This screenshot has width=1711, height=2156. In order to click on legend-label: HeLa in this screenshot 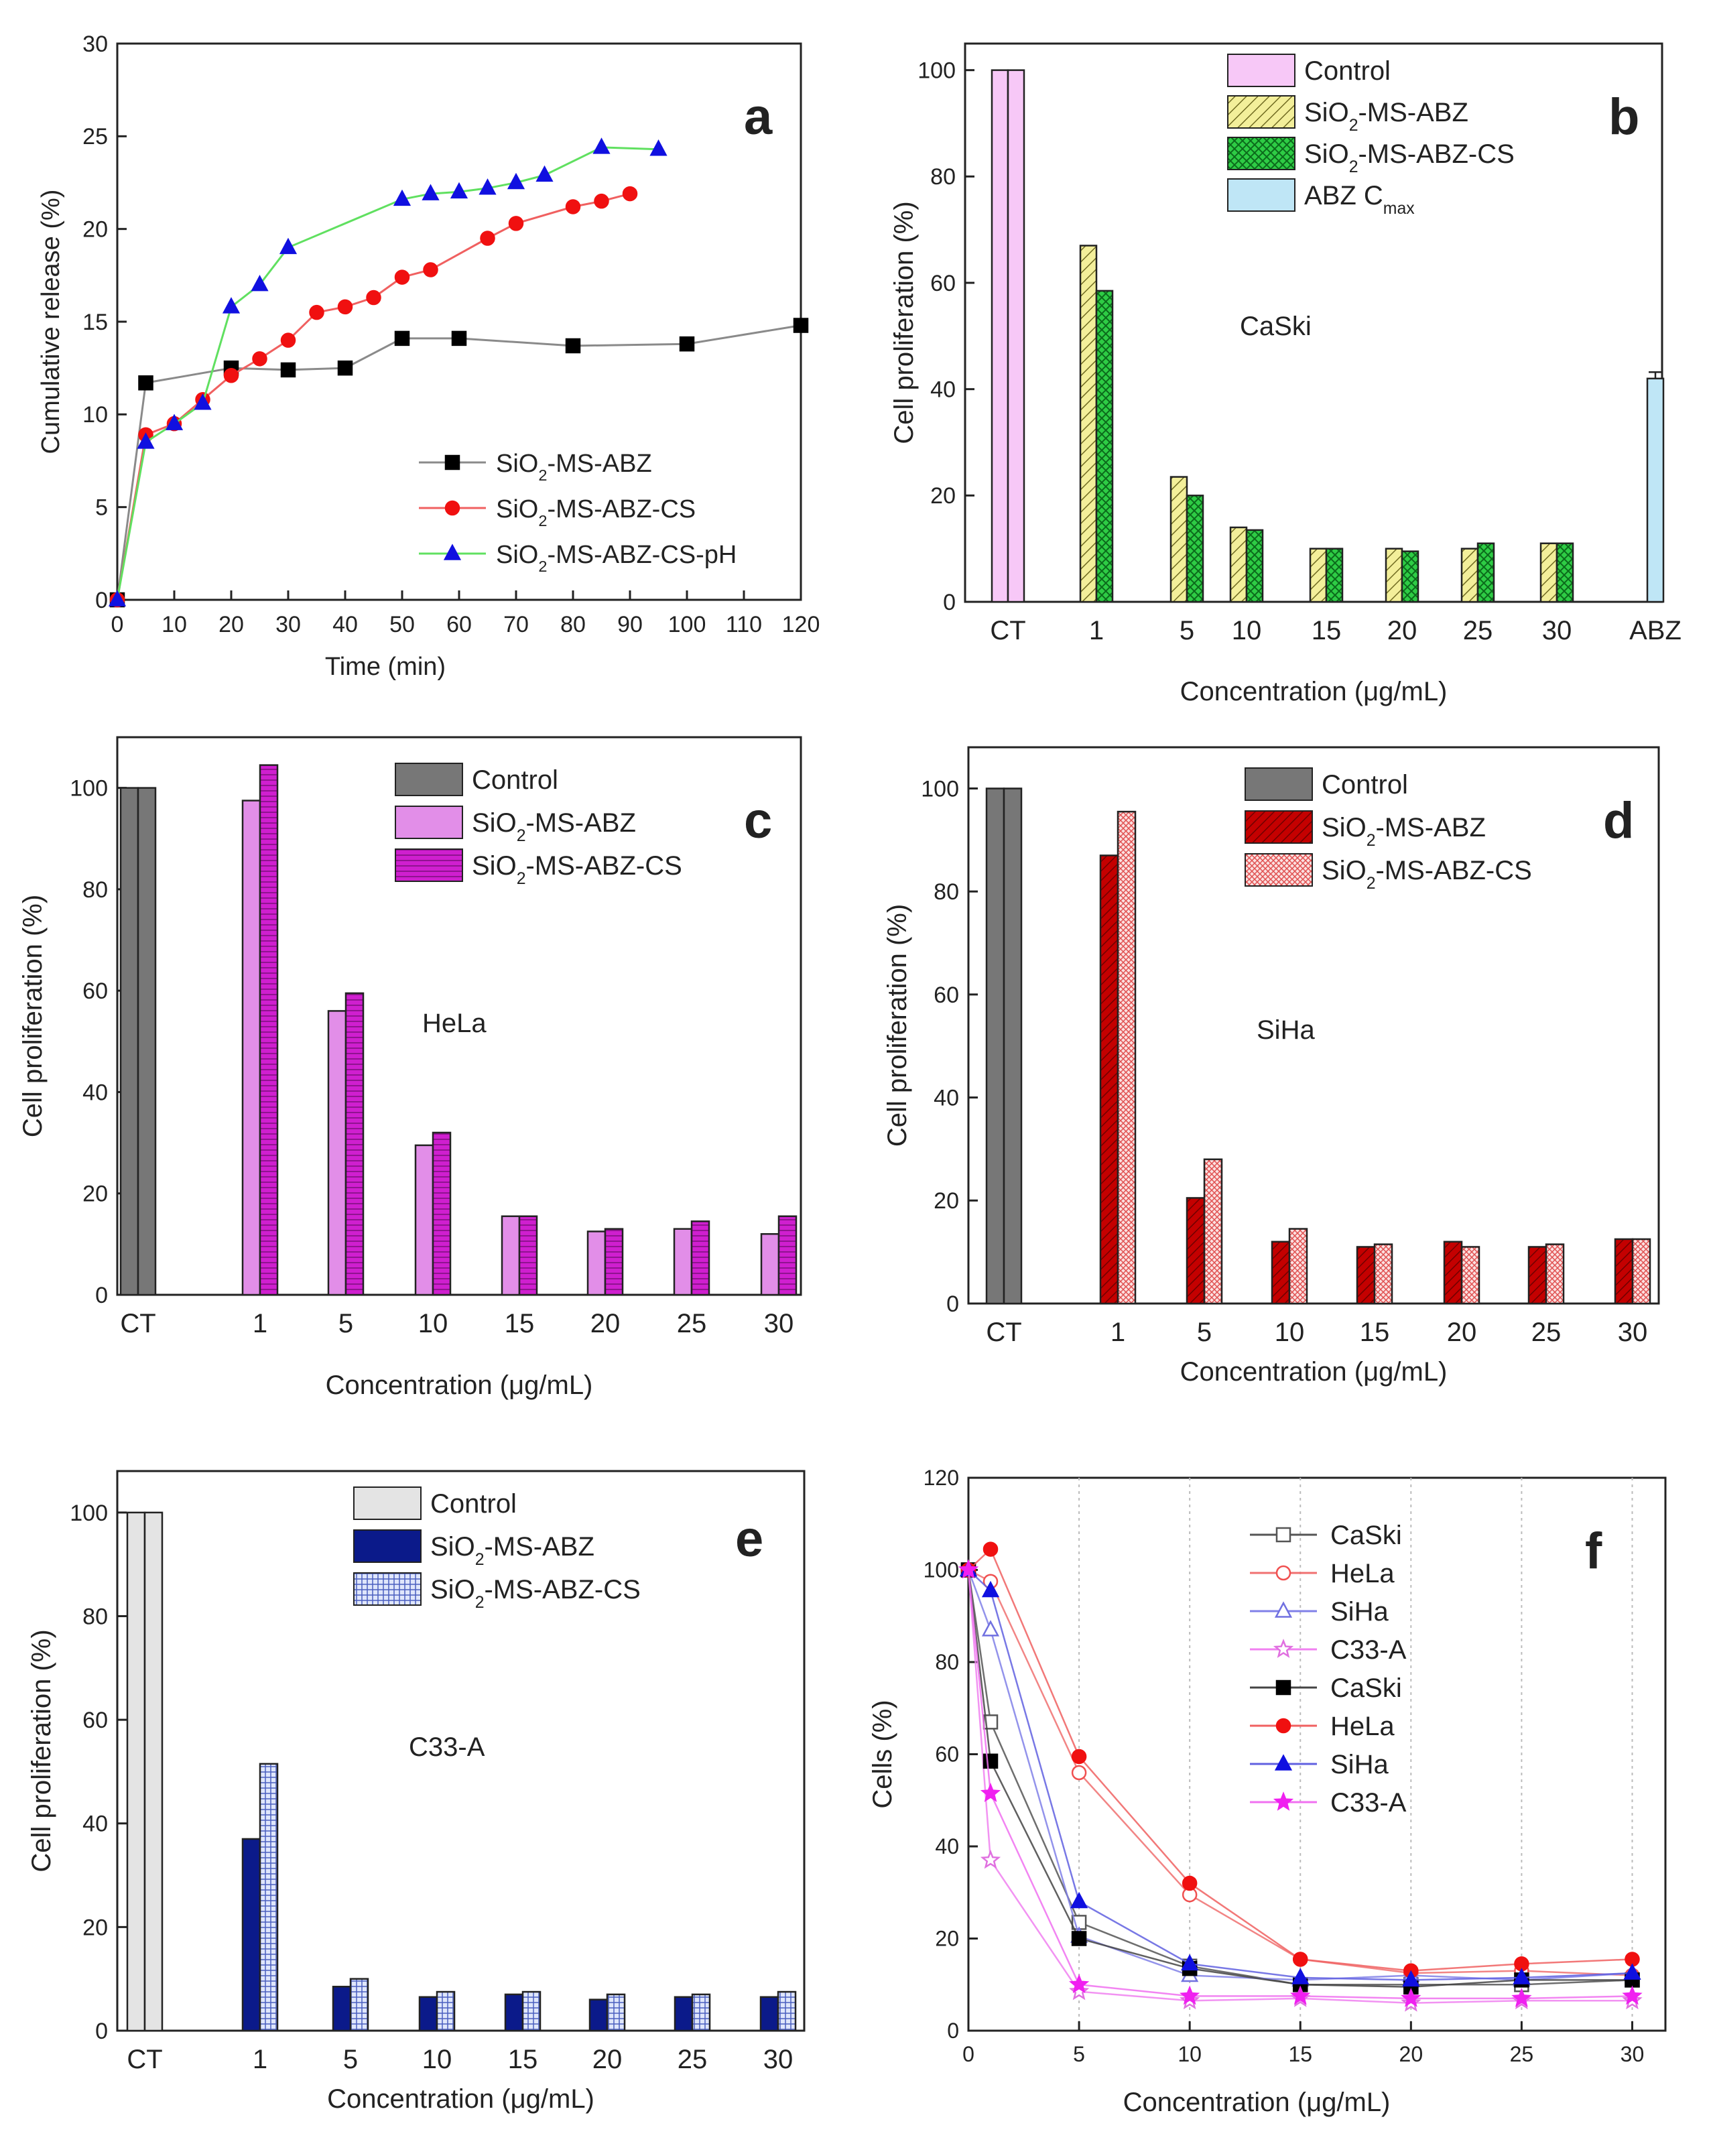, I will do `click(1362, 1574)`.